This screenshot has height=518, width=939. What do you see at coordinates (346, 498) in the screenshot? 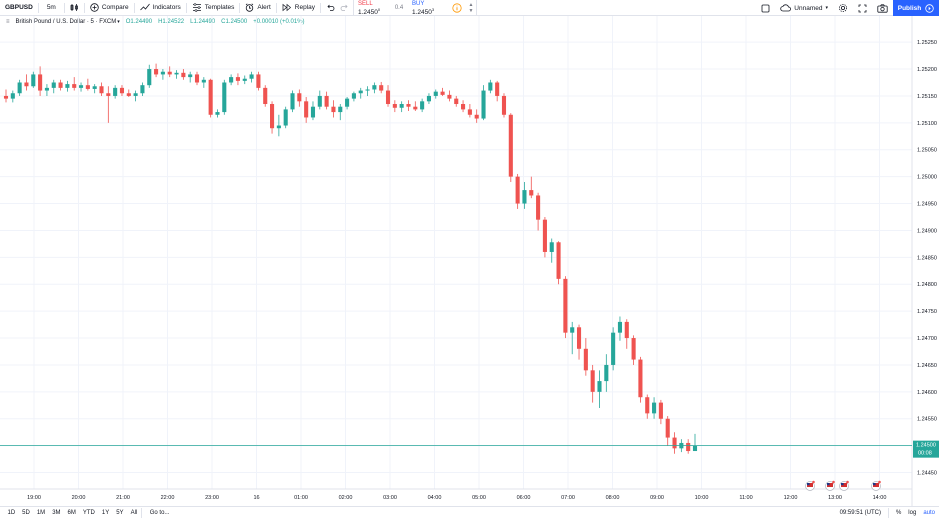
I see `time-tick-label: 02:00` at bounding box center [346, 498].